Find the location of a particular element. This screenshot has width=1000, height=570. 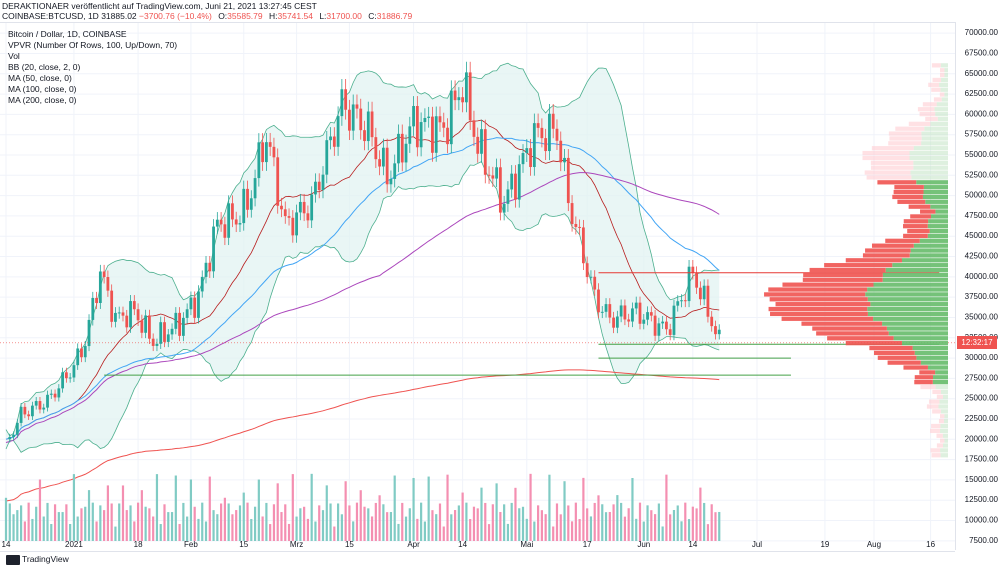

y-tick-label: 47500.00 is located at coordinates (982, 215).